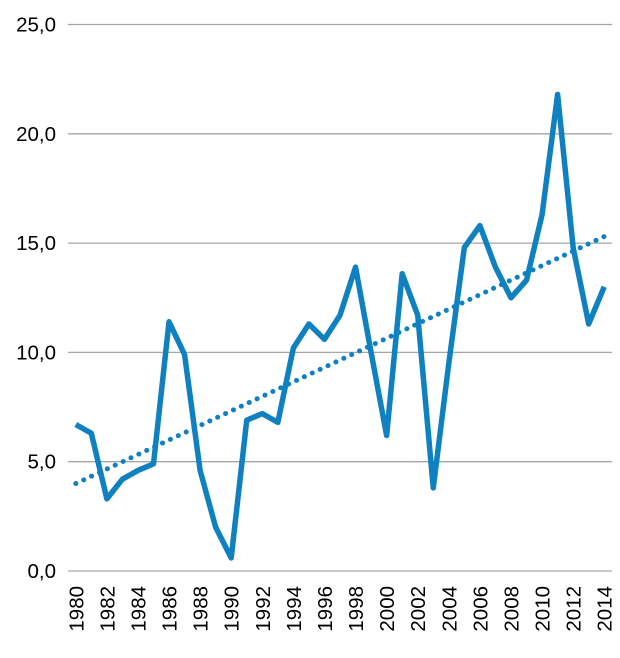 Image resolution: width=620 pixels, height=658 pixels. What do you see at coordinates (511, 609) in the screenshot?
I see `x-tick-label: 2008` at bounding box center [511, 609].